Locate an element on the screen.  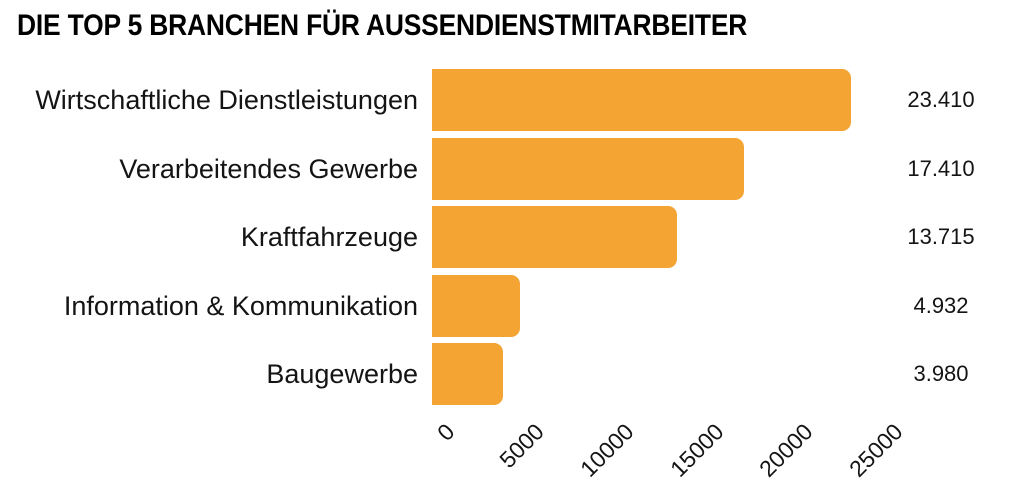
x-axis-tick-label: 5000 is located at coordinates (522, 445).